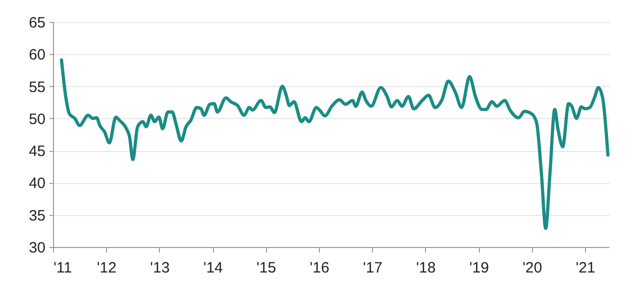  What do you see at coordinates (106, 268) in the screenshot?
I see `x-tick-label: '12` at bounding box center [106, 268].